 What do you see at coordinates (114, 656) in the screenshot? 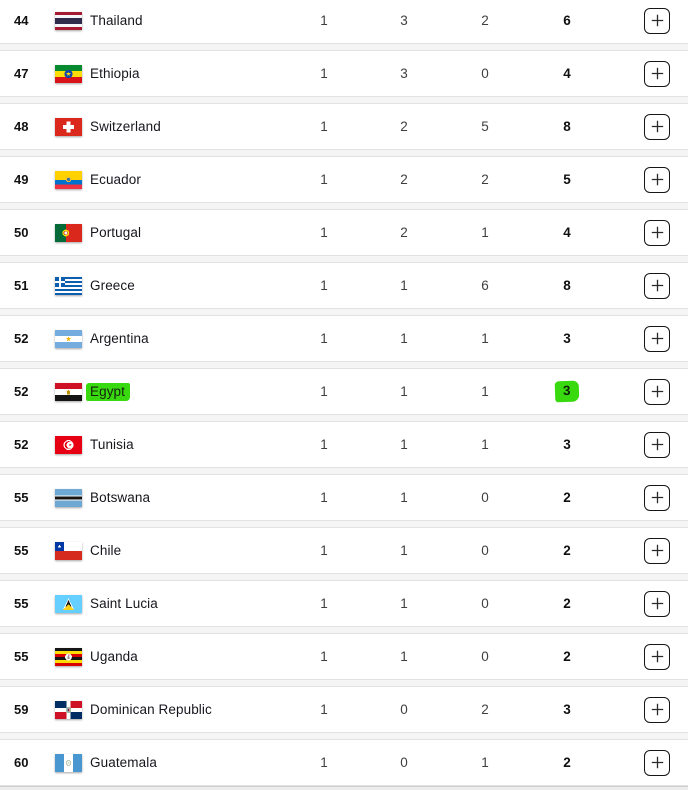
I see `country-name: Uganda` at bounding box center [114, 656].